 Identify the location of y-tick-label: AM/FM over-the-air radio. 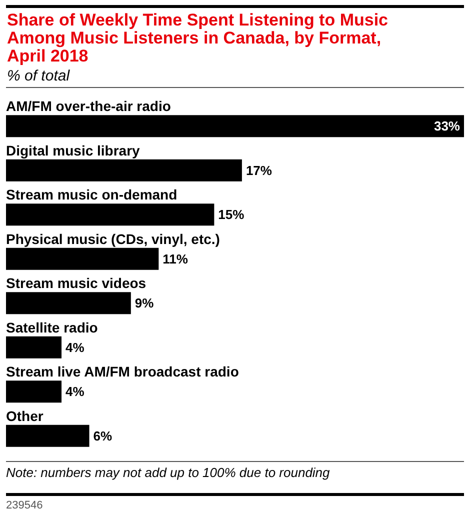
(88, 106).